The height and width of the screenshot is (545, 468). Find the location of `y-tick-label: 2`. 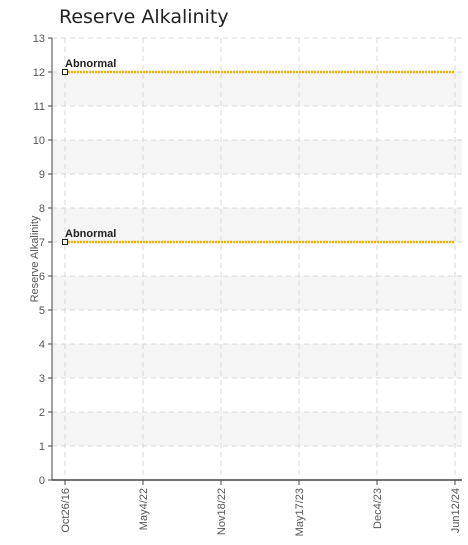

y-tick-label: 2 is located at coordinates (42, 413).